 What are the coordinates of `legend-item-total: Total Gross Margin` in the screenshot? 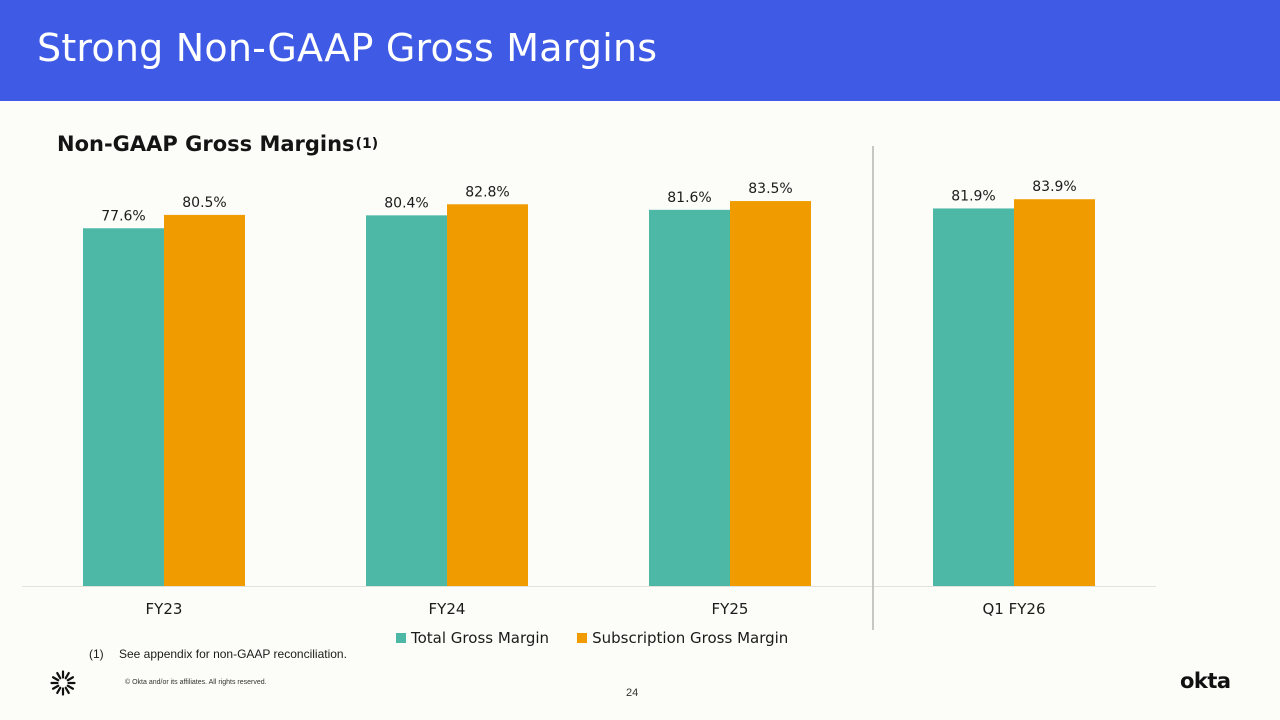 It's located at (472, 638).